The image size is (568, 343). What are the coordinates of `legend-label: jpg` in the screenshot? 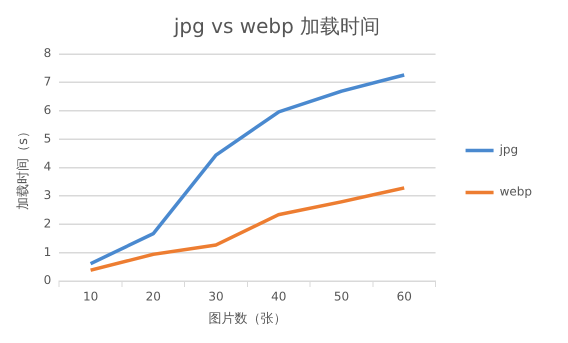 It's located at (508, 149).